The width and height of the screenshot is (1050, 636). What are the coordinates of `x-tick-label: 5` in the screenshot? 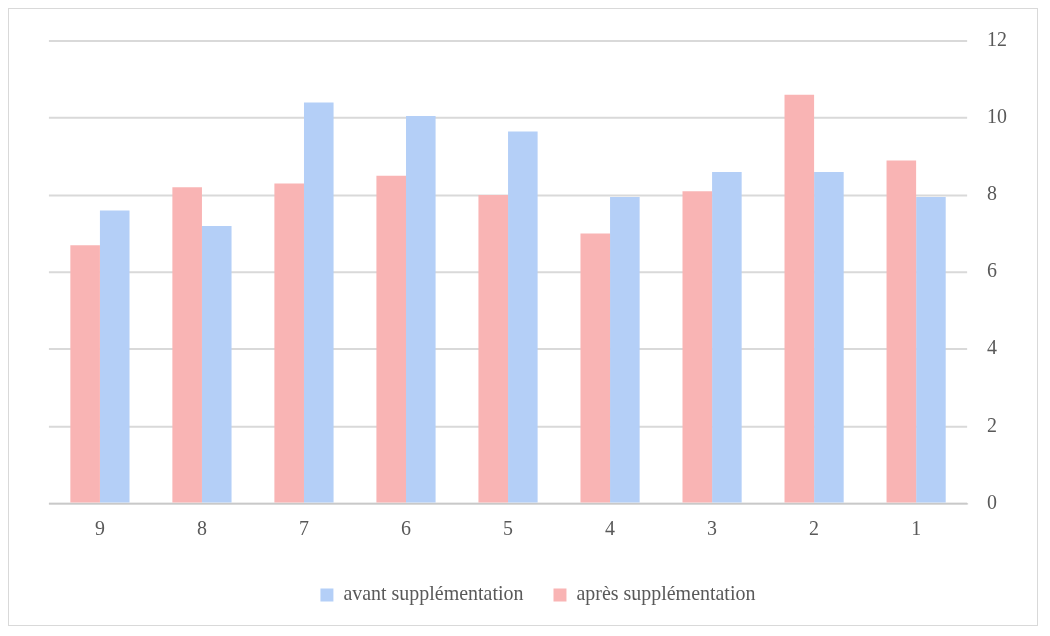 It's located at (508, 527).